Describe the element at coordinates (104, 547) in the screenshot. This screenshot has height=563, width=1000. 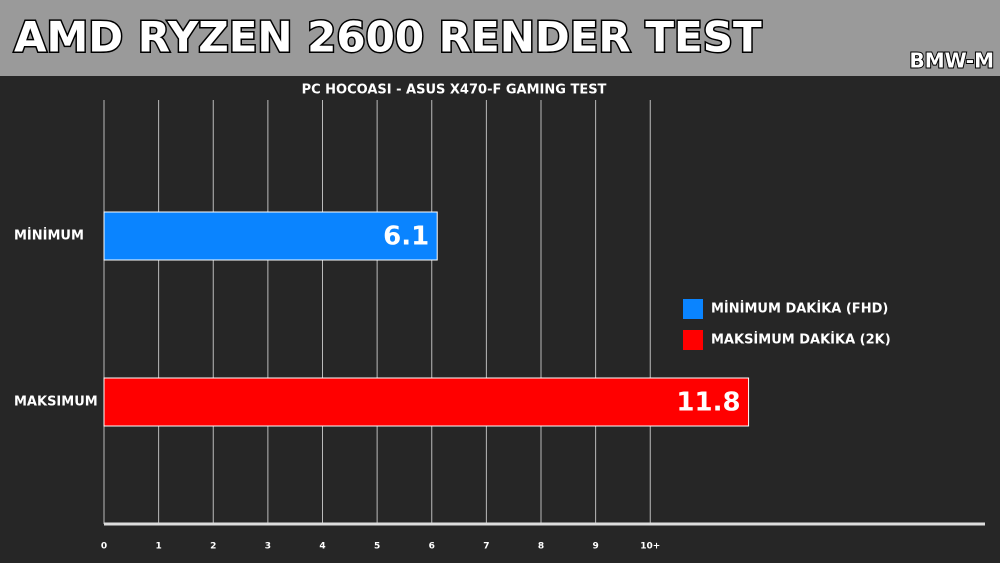
I see `x-tick-label: 0` at that location.